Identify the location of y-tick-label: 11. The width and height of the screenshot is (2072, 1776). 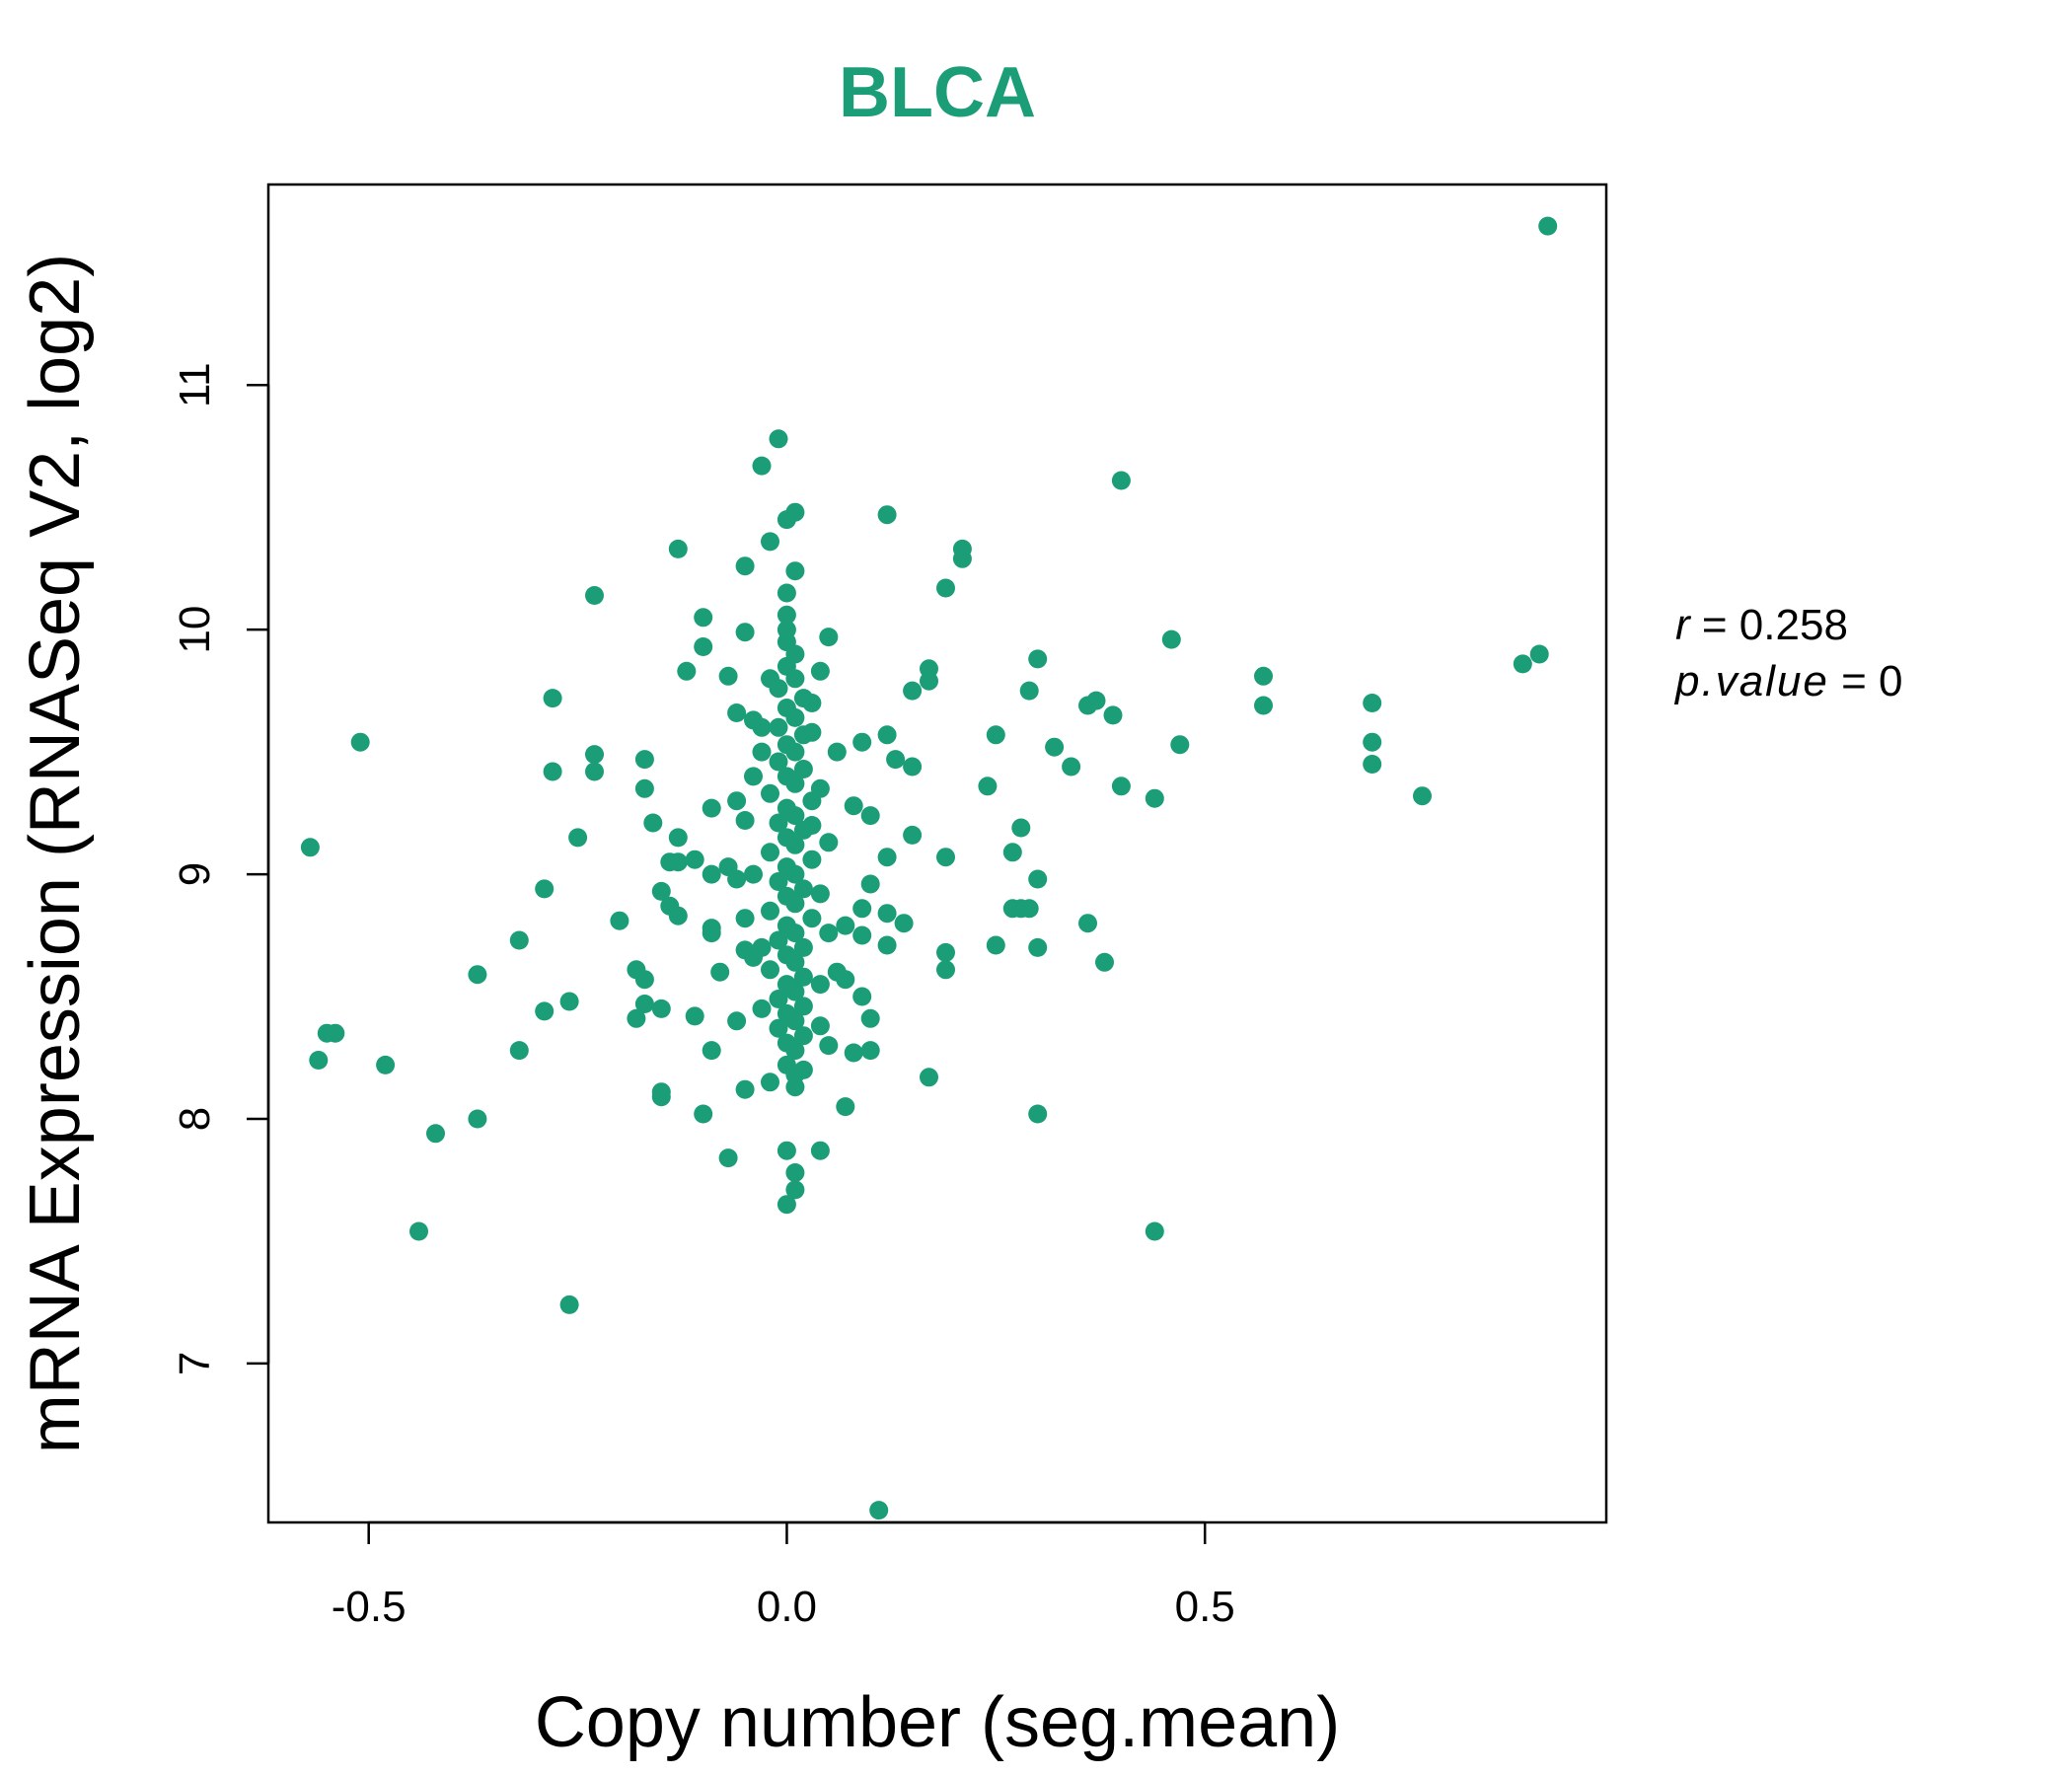
(195, 385).